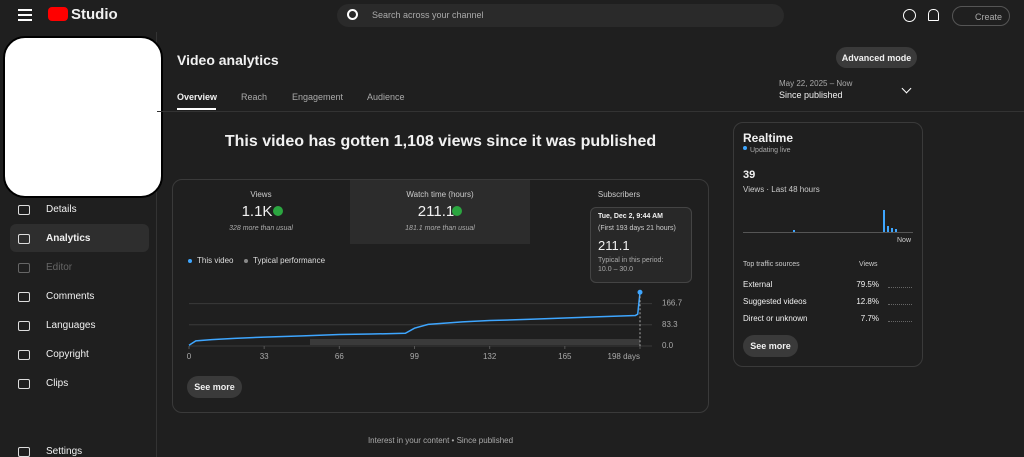 The height and width of the screenshot is (457, 1024). Describe the element at coordinates (811, 95) in the screenshot. I see `period: Since published` at that location.